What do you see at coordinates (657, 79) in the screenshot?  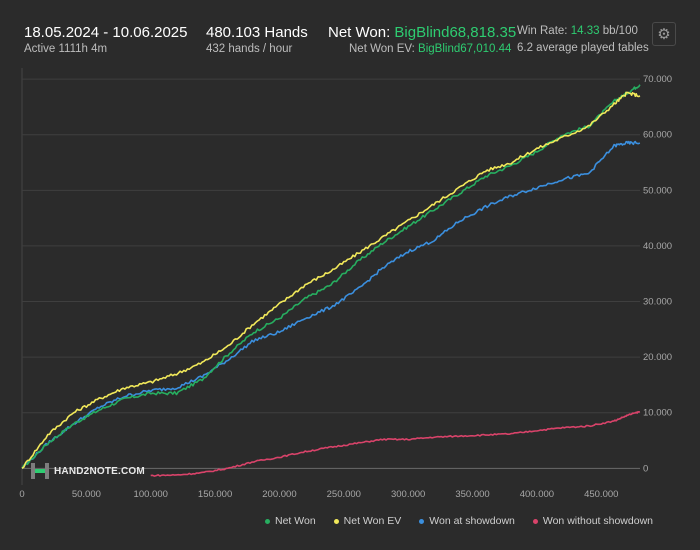 I see `y-tick-label: 70.000` at bounding box center [657, 79].